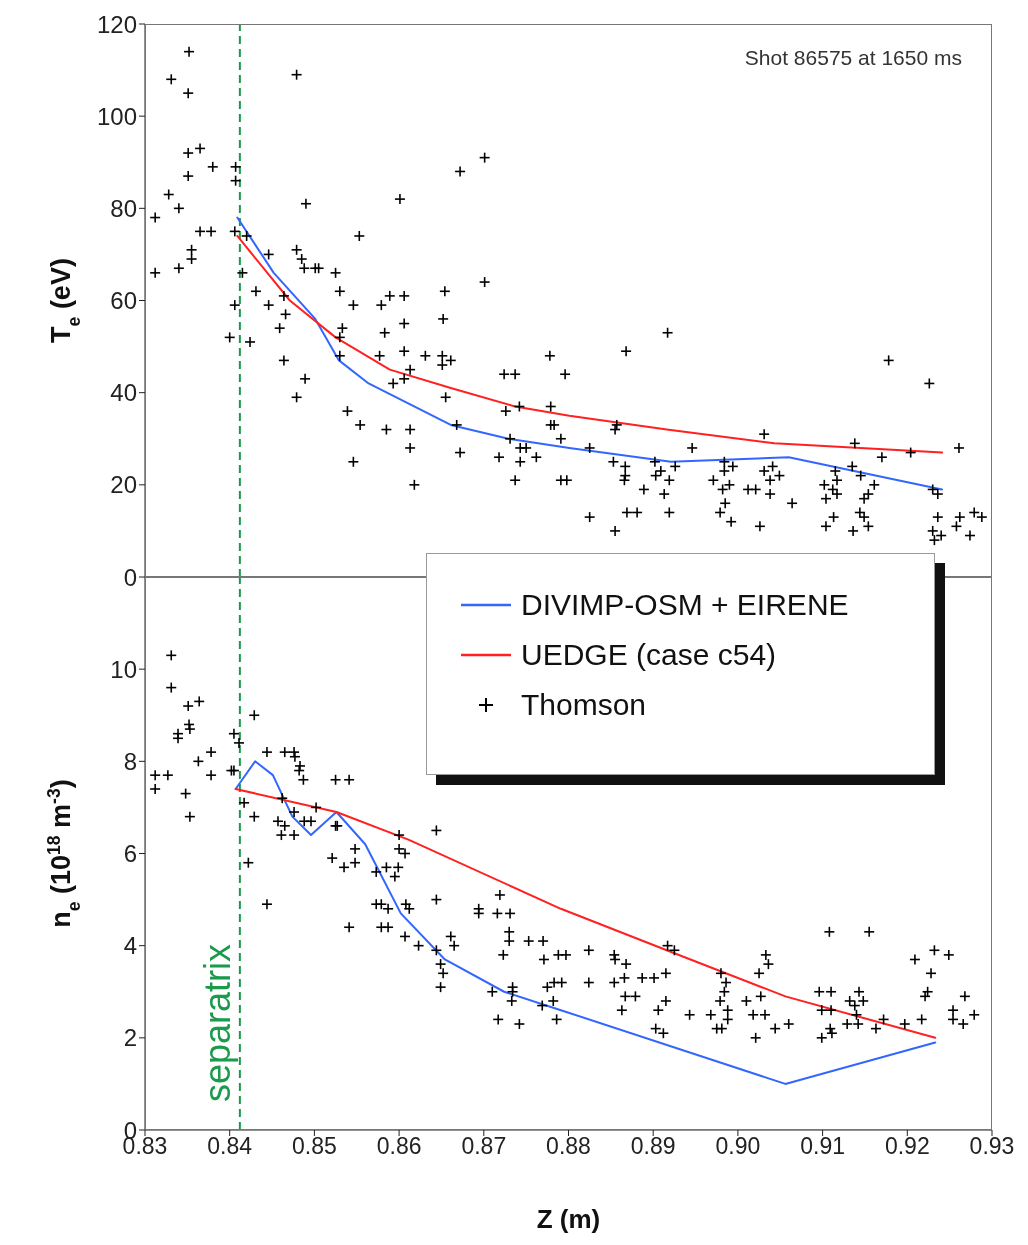 This screenshot has width=1028, height=1245. What do you see at coordinates (230, 1146) in the screenshot?
I see `x-tick-label: 0.84` at bounding box center [230, 1146].